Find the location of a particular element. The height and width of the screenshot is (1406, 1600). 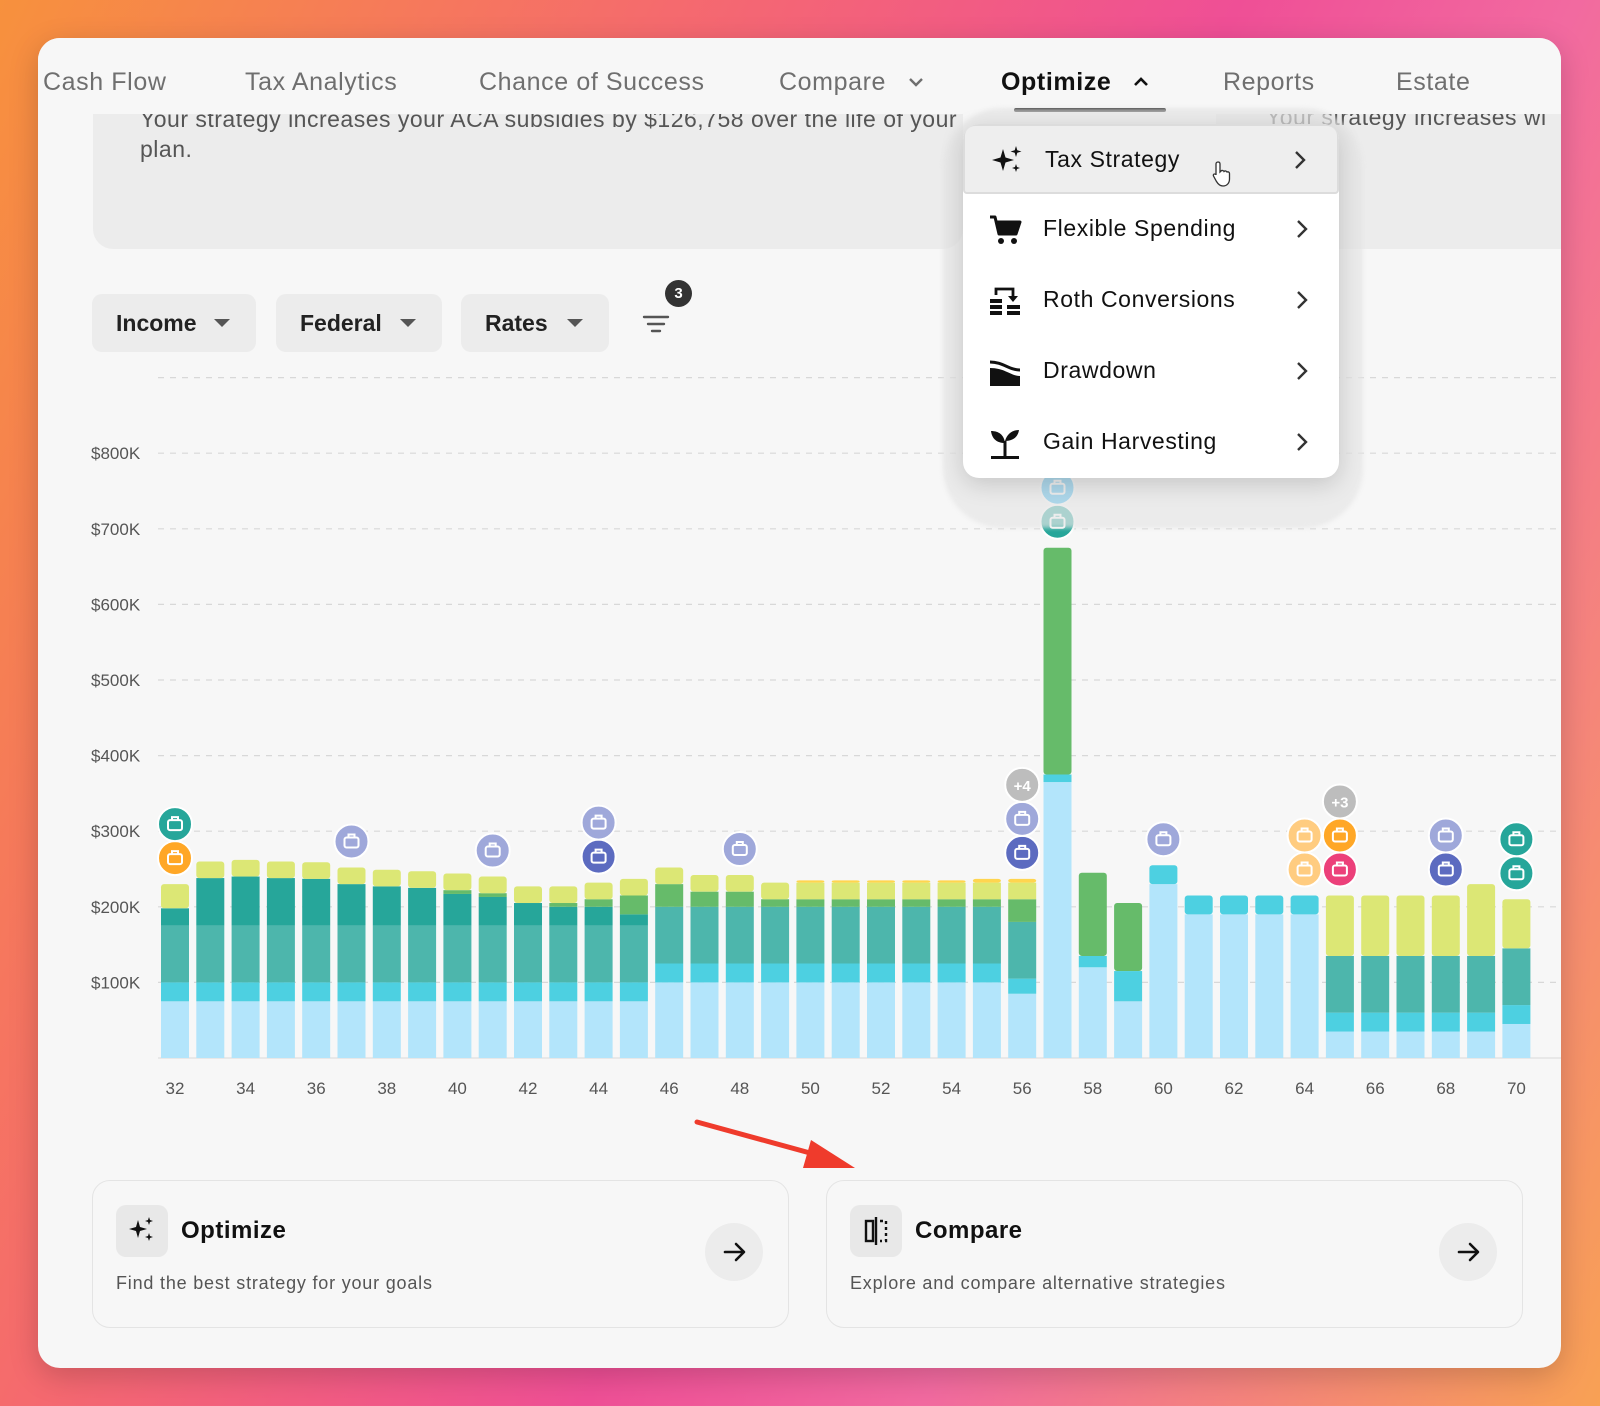

menu-item-flexible-spending: Flexible Spending is located at coordinates (1151, 230).